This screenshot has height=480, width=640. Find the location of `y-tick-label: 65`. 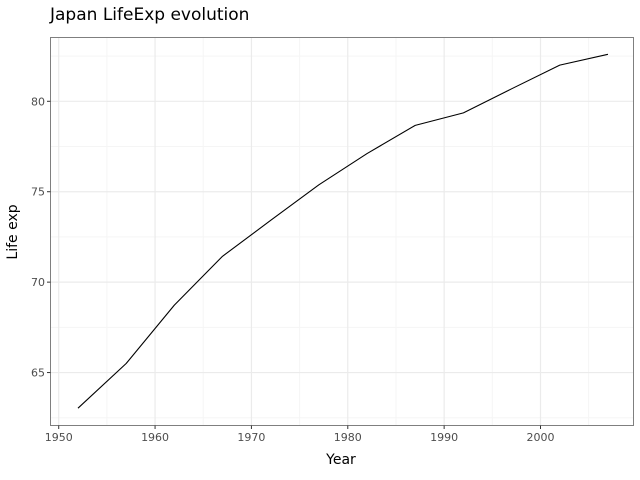

y-tick-label: 65 is located at coordinates (38, 373).